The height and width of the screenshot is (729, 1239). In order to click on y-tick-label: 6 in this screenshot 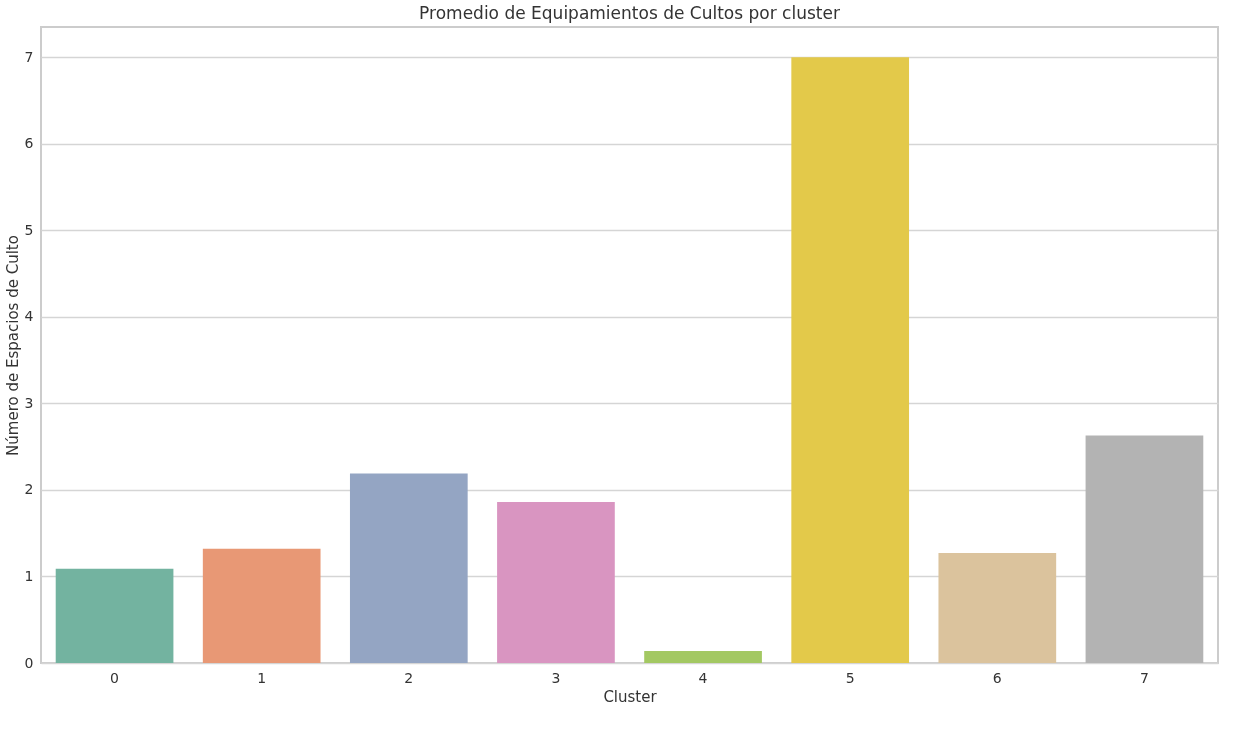, I will do `click(29, 143)`.